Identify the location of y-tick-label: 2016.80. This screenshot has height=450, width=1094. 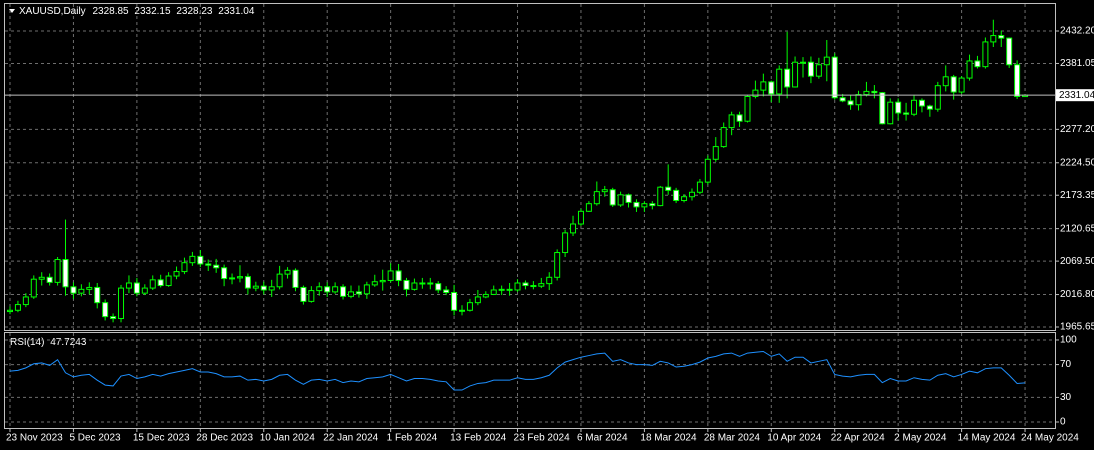
(1077, 294).